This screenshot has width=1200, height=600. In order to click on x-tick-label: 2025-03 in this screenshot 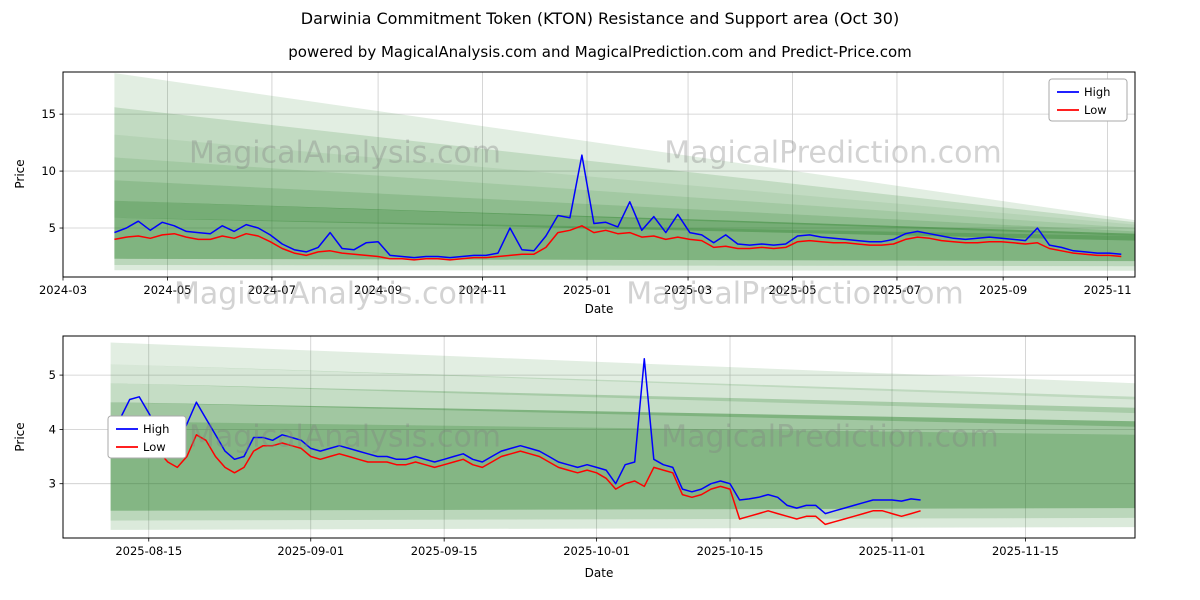, I will do `click(688, 290)`.